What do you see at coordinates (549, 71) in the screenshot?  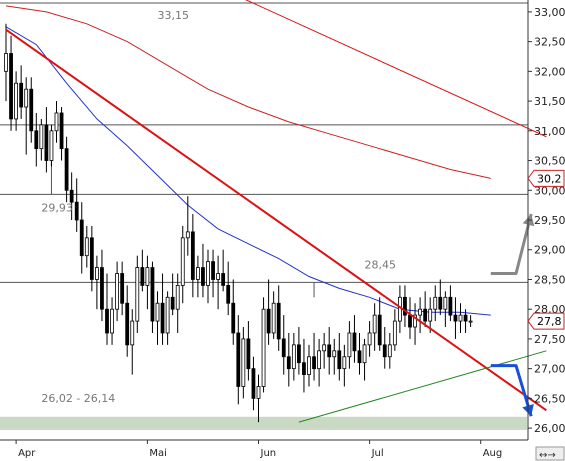 I see `y-tick-label: 32,00` at bounding box center [549, 71].